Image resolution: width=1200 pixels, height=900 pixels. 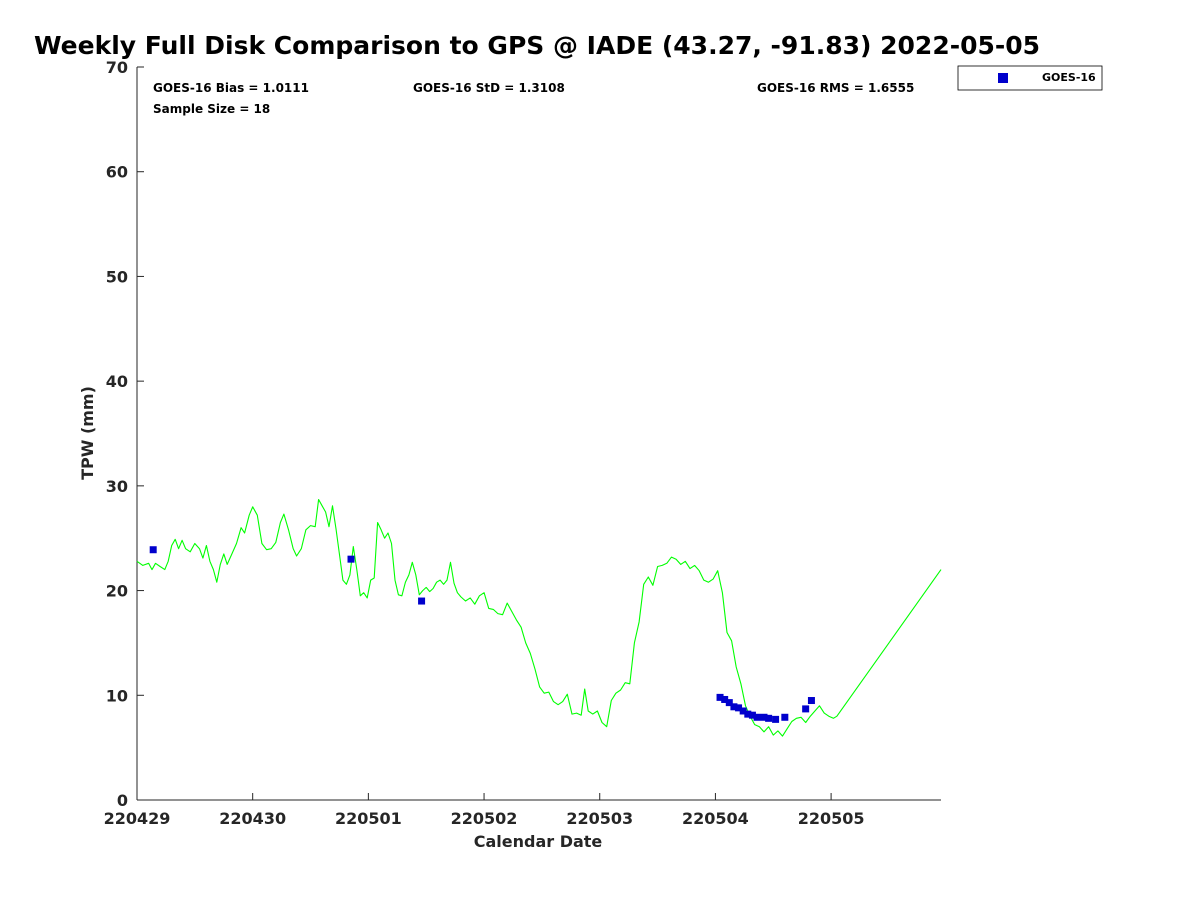 I want to click on y-tick-label: 20, so click(x=117, y=591).